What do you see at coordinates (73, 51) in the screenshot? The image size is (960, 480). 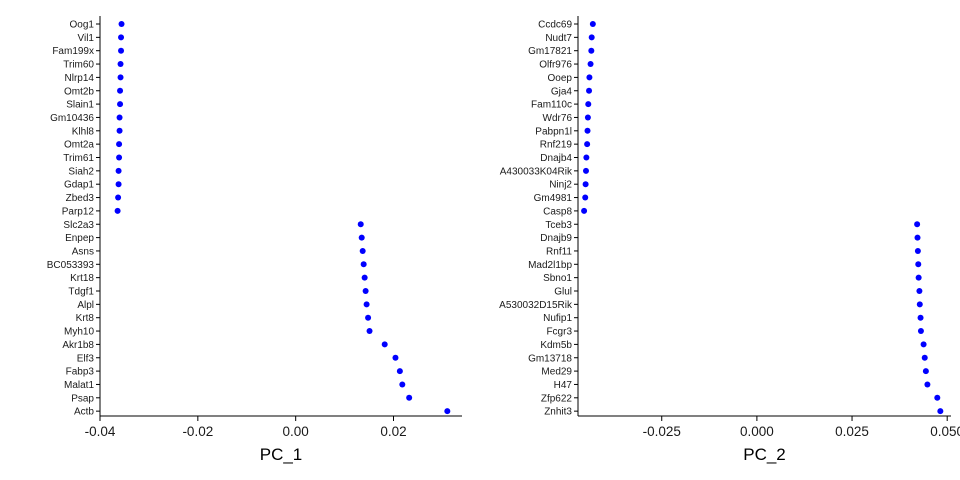 I see `pc1-gene-label: Fam199x` at bounding box center [73, 51].